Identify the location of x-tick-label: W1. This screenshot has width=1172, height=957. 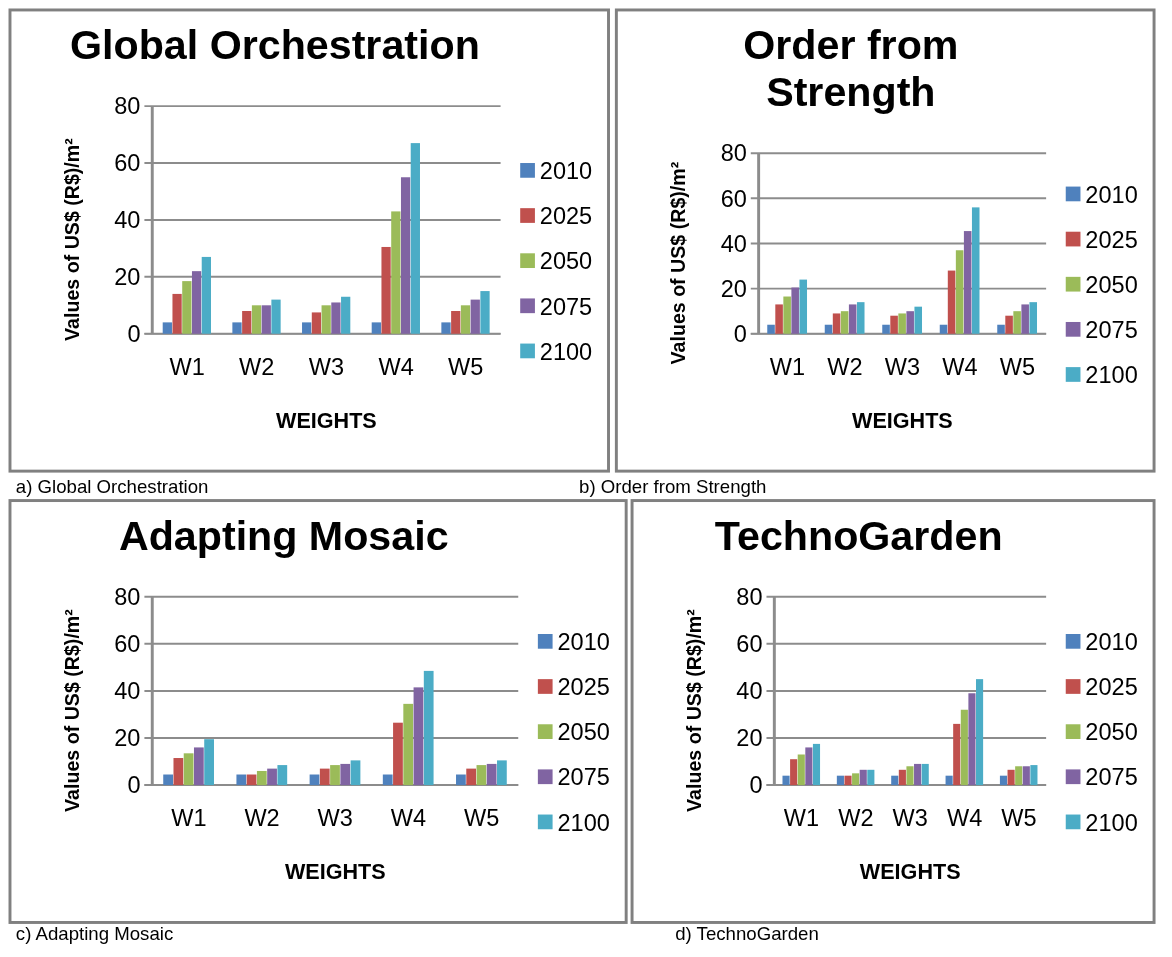
(787, 366).